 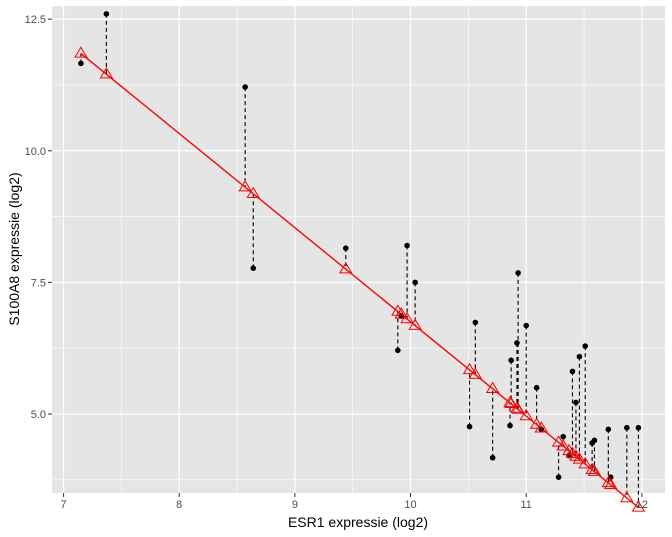 I want to click on x-tick-label: 8, so click(x=179, y=505).